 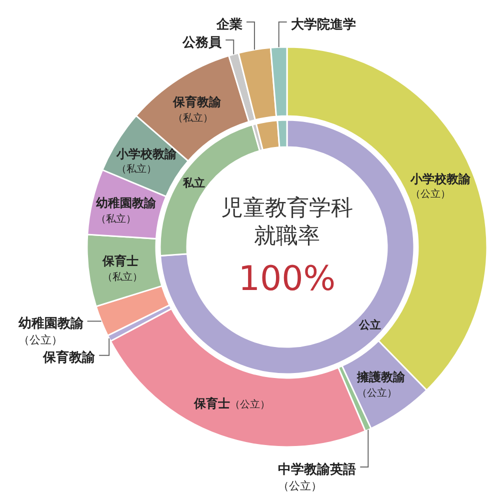 I want to click on text: 100%, so click(x=287, y=279).